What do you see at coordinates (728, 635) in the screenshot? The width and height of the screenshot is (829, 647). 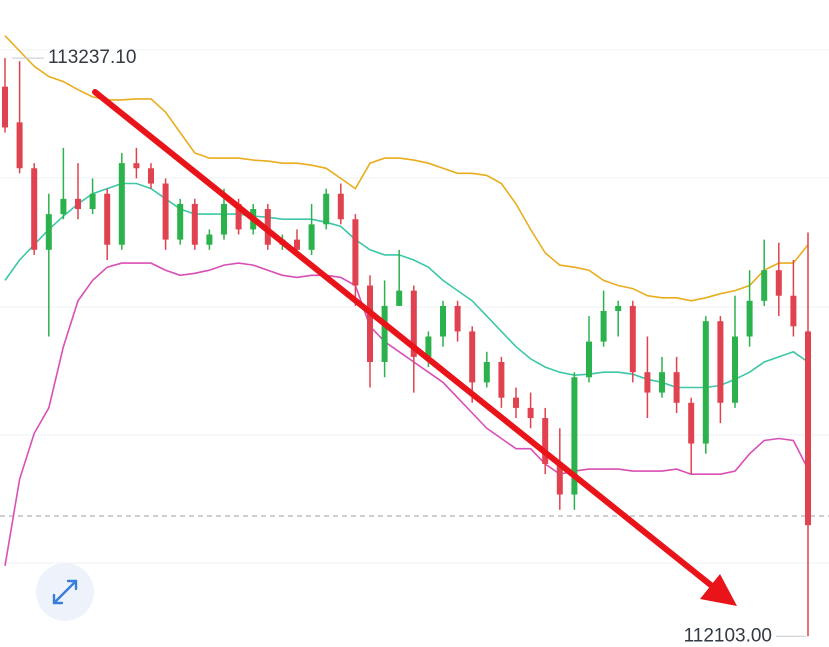 I see `annotation-label: 112103.00` at bounding box center [728, 635].